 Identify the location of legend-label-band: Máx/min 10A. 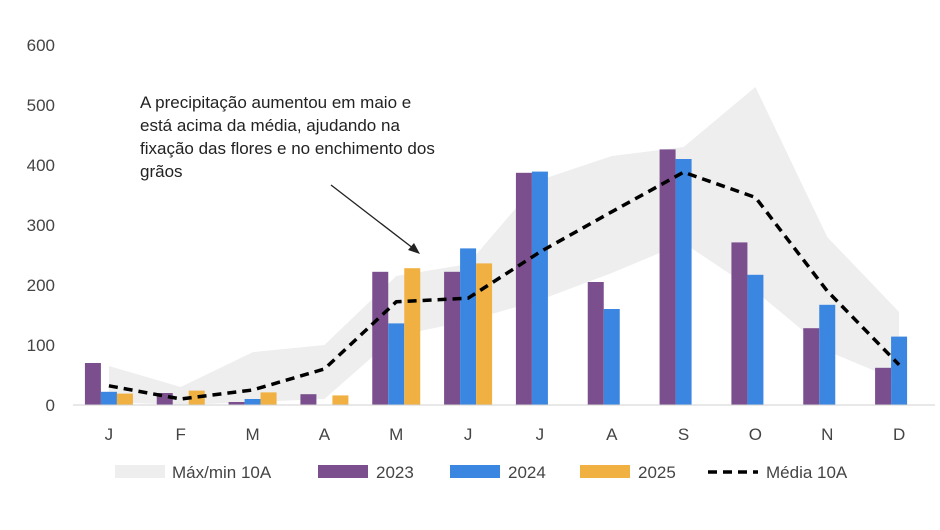
(222, 472).